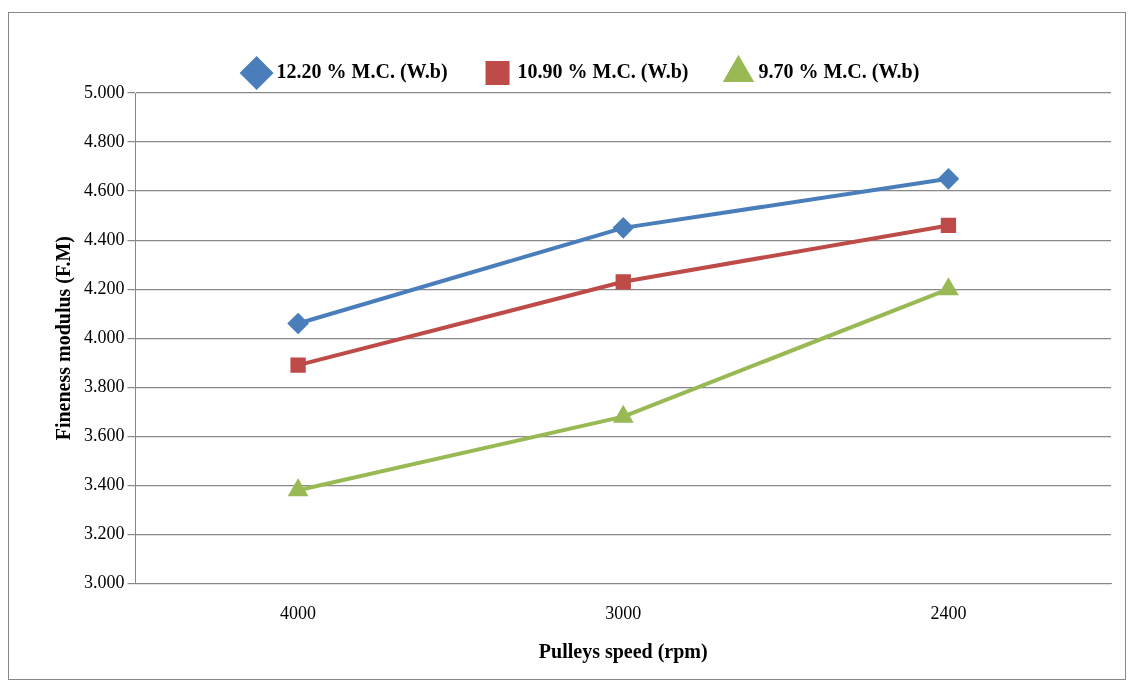  Describe the element at coordinates (839, 72) in the screenshot. I see `legend-label: 9.70 % M.C. (W.b)` at that location.